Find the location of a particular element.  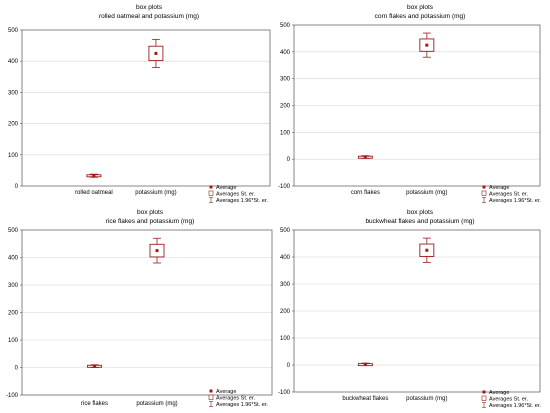

chart-subtitle: rolled oatmeal and potassium (mg) is located at coordinates (149, 16).